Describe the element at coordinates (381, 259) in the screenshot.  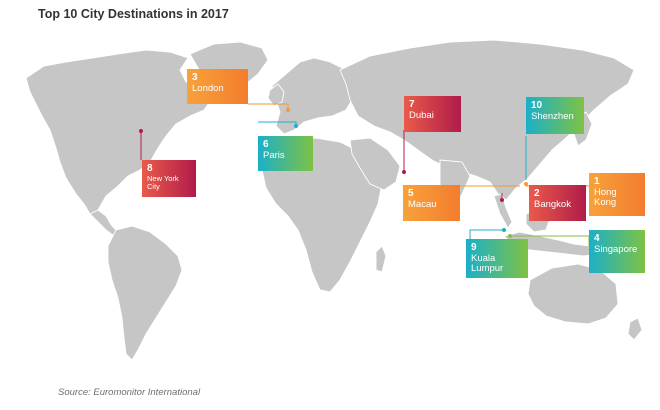
I see `madagascar` at that location.